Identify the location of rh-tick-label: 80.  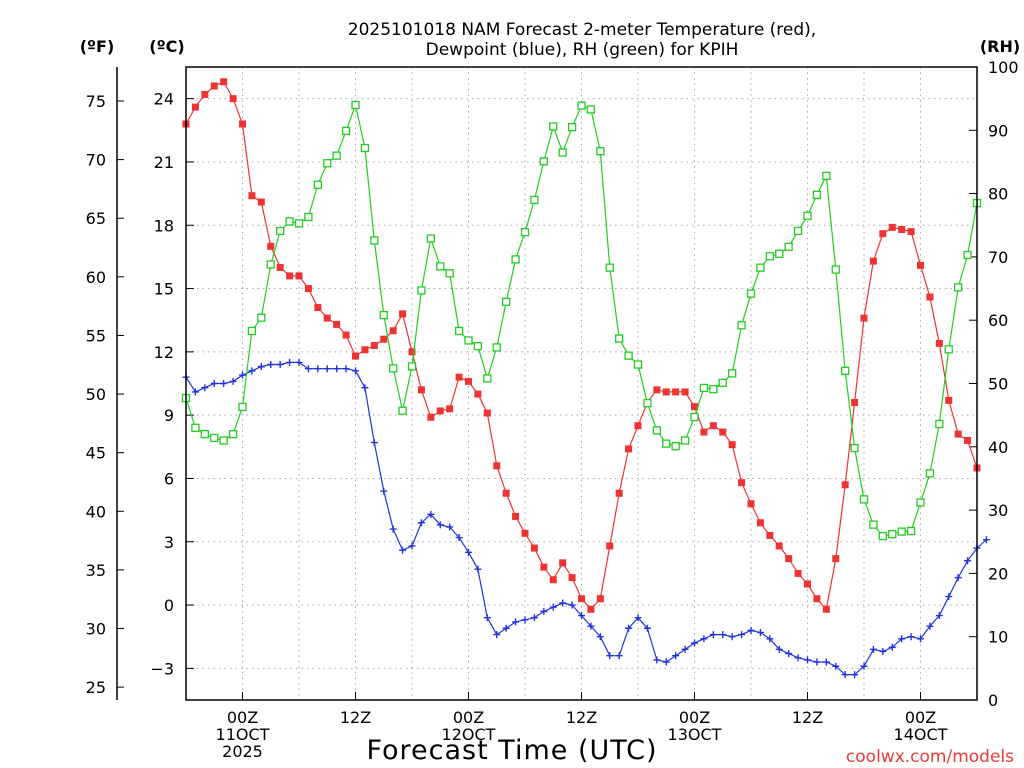
(998, 194).